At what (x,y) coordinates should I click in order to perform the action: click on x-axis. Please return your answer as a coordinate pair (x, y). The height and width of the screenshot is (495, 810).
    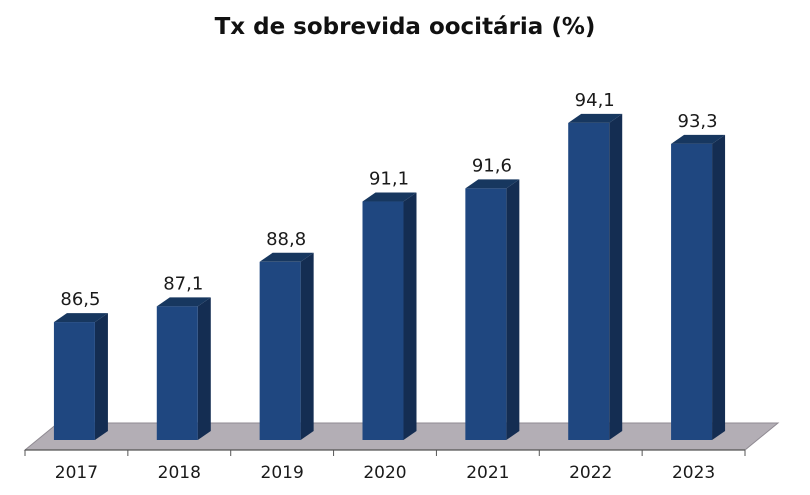
    Looking at the image, I should click on (385, 452).